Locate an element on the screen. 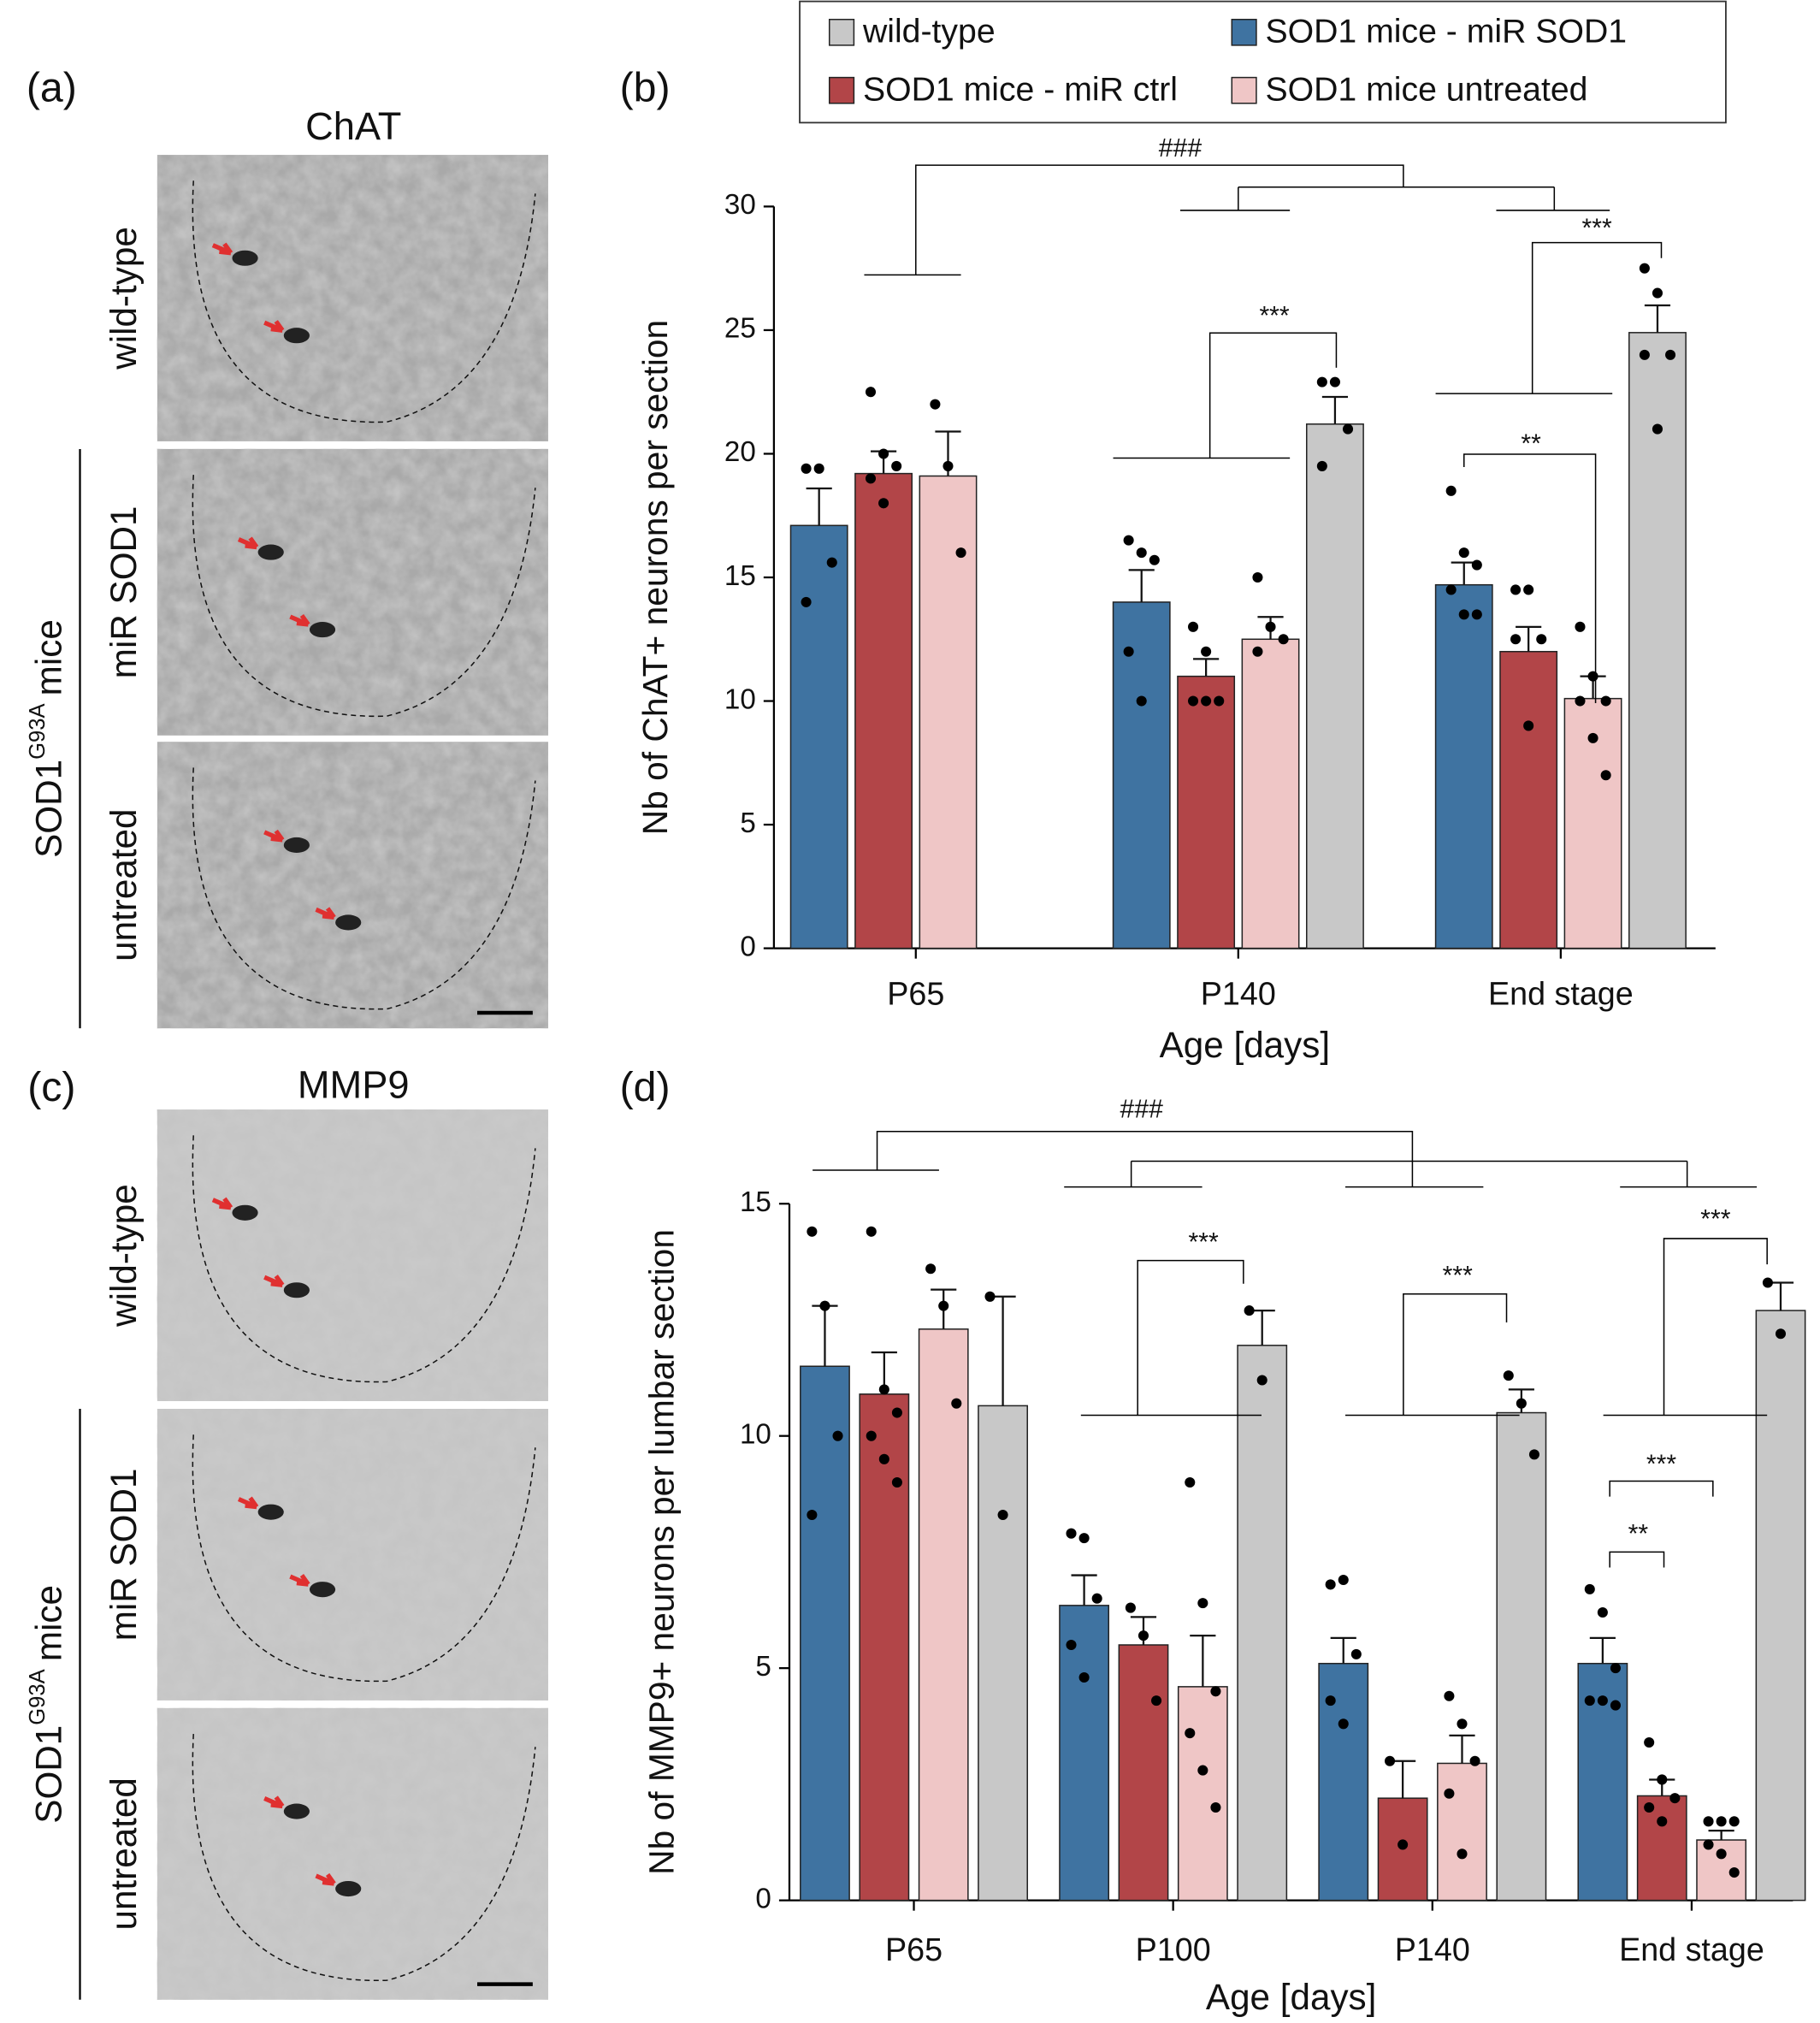 The image size is (1820, 2023). x-tick-label: End stage is located at coordinates (1561, 993).